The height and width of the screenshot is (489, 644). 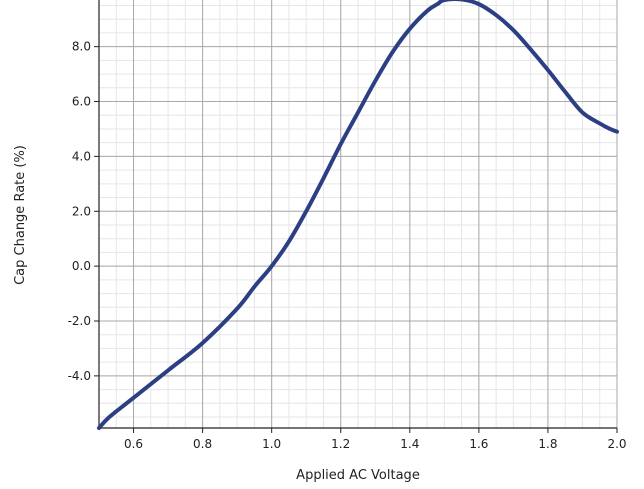 What do you see at coordinates (616, 444) in the screenshot?
I see `x-tick-label: 2.0` at bounding box center [616, 444].